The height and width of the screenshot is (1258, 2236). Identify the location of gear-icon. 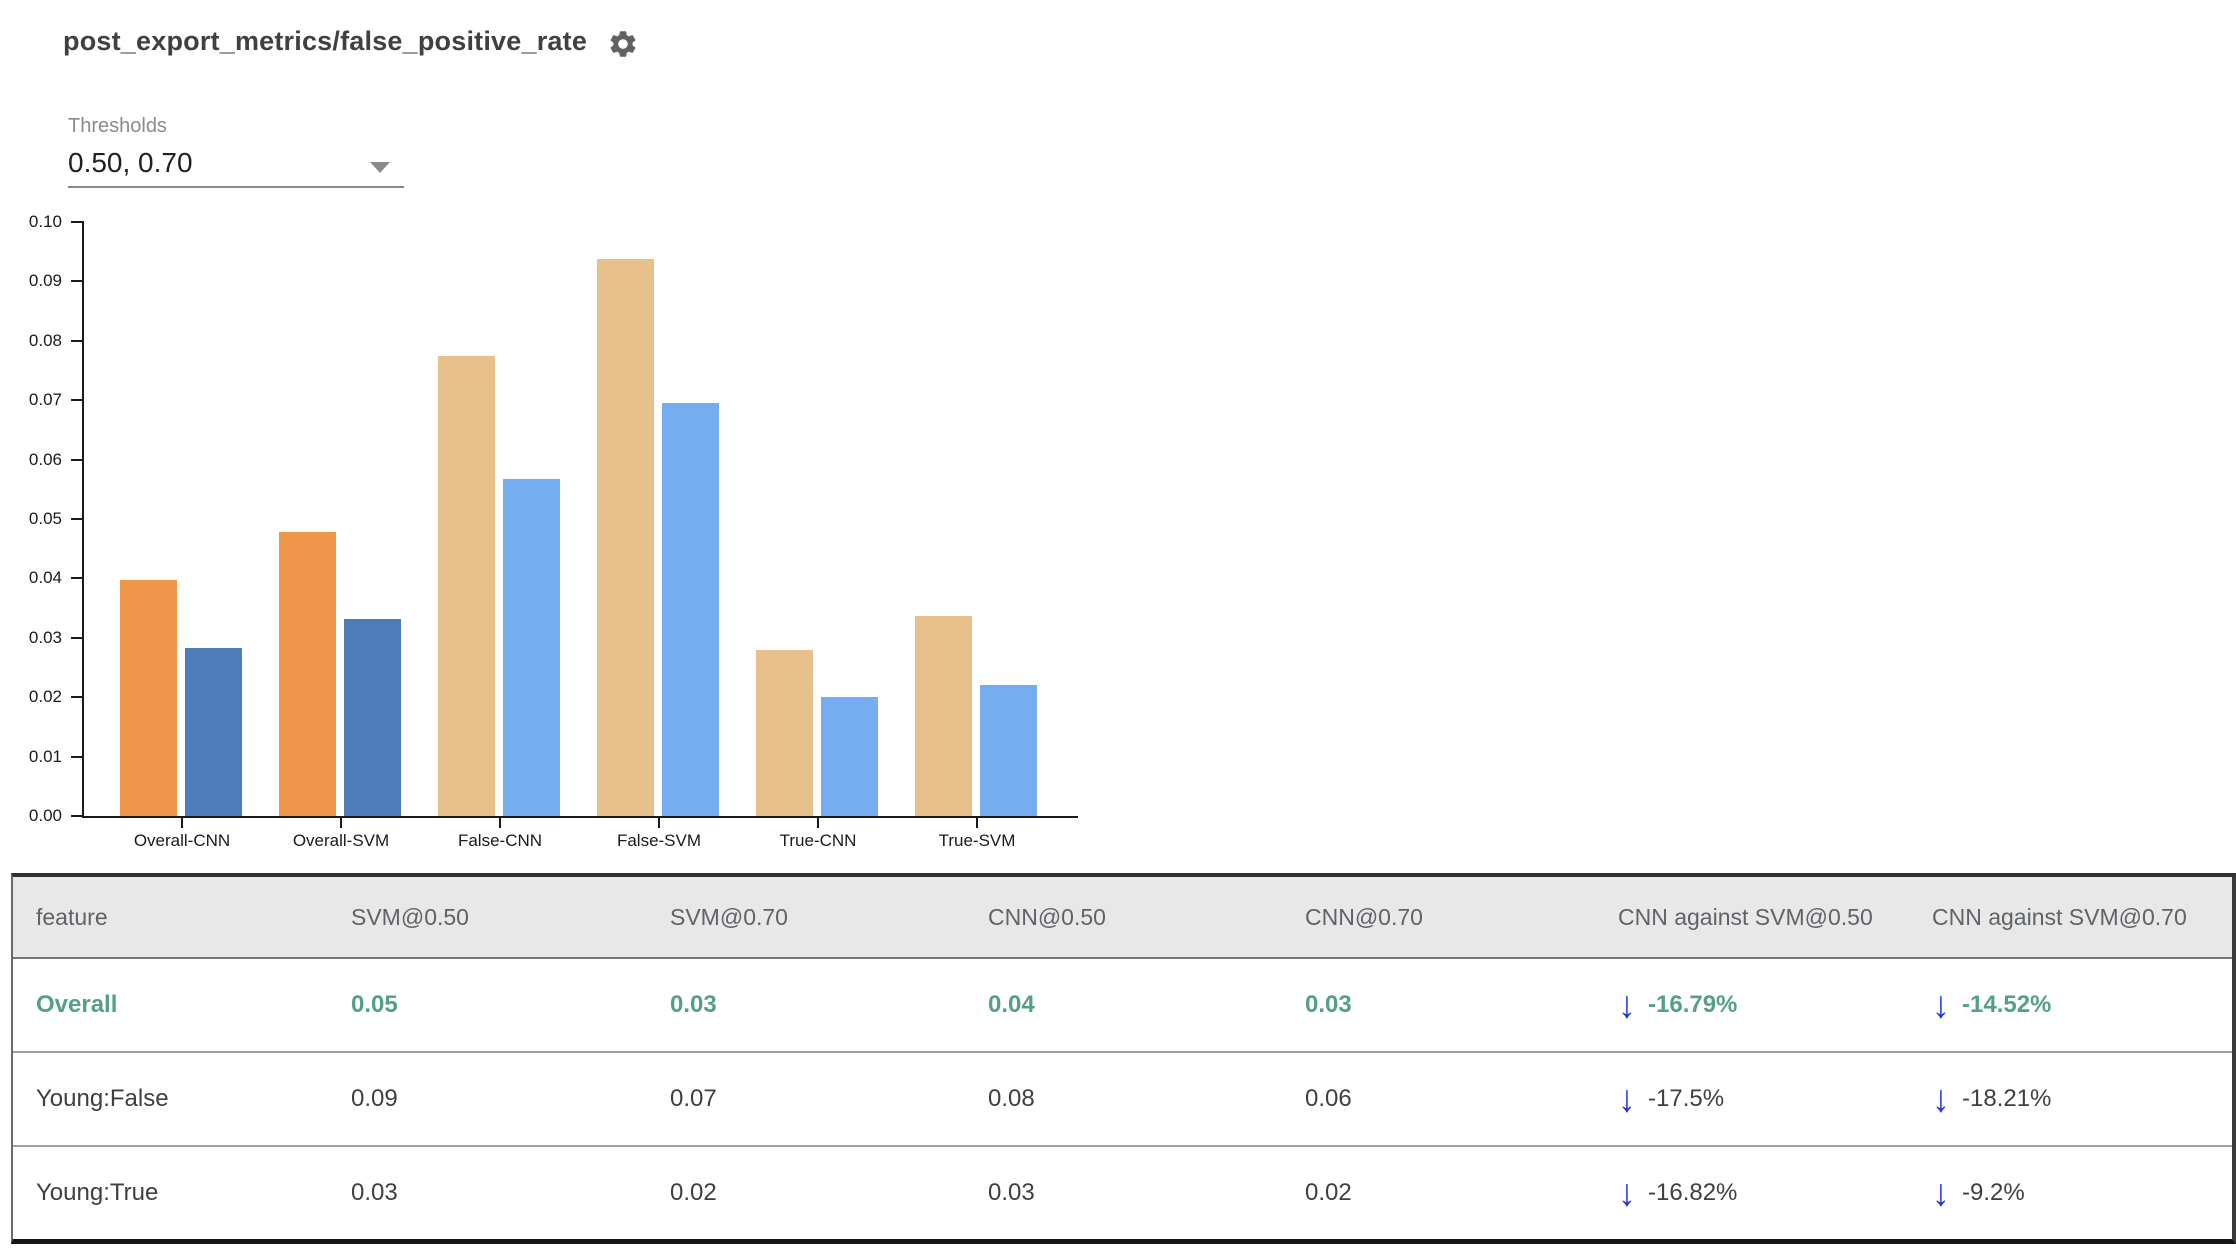
(623, 44).